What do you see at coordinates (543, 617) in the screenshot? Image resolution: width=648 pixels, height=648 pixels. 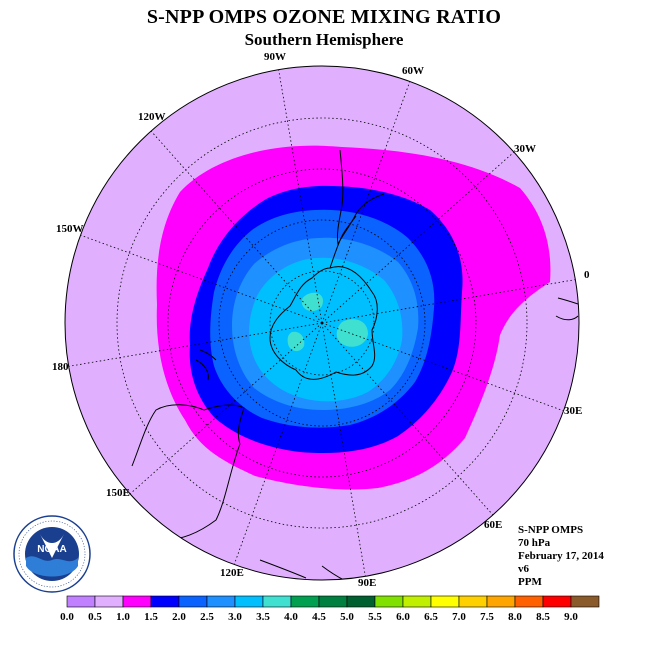 I see `colorbar-tick-label: 8.5` at bounding box center [543, 617].